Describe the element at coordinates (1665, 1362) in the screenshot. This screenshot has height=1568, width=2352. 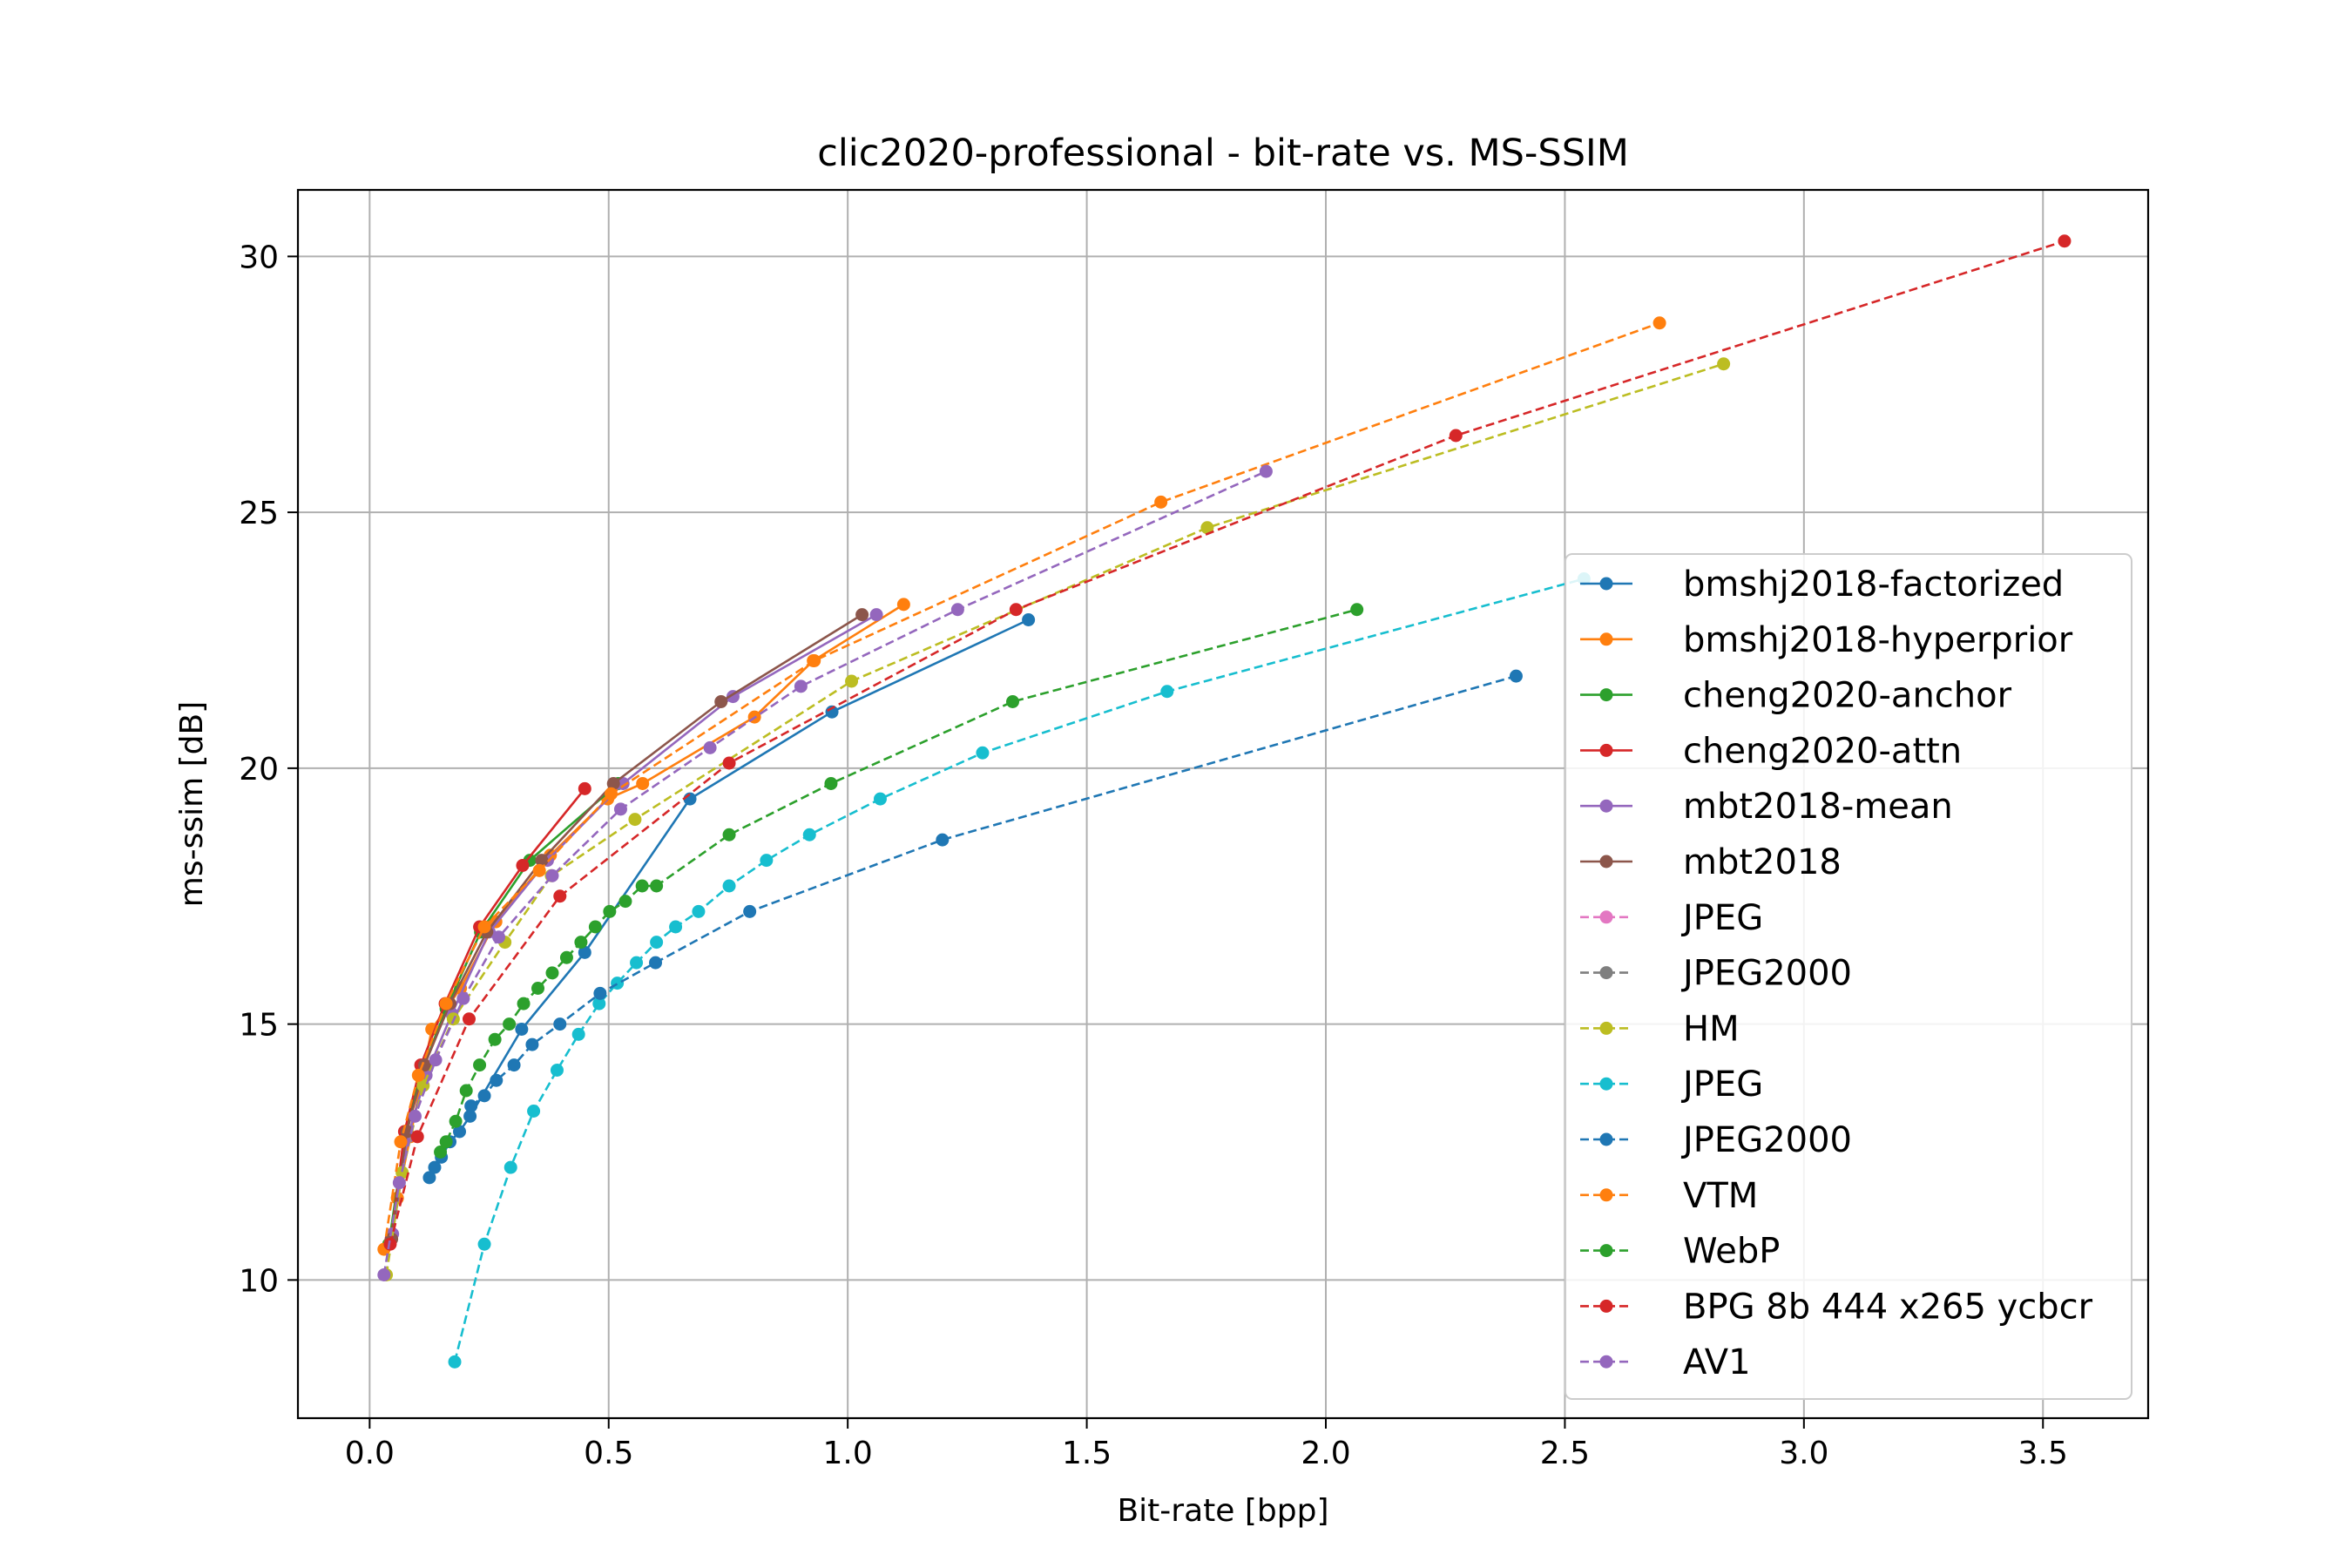
I see `legend-item: AV1` at that location.